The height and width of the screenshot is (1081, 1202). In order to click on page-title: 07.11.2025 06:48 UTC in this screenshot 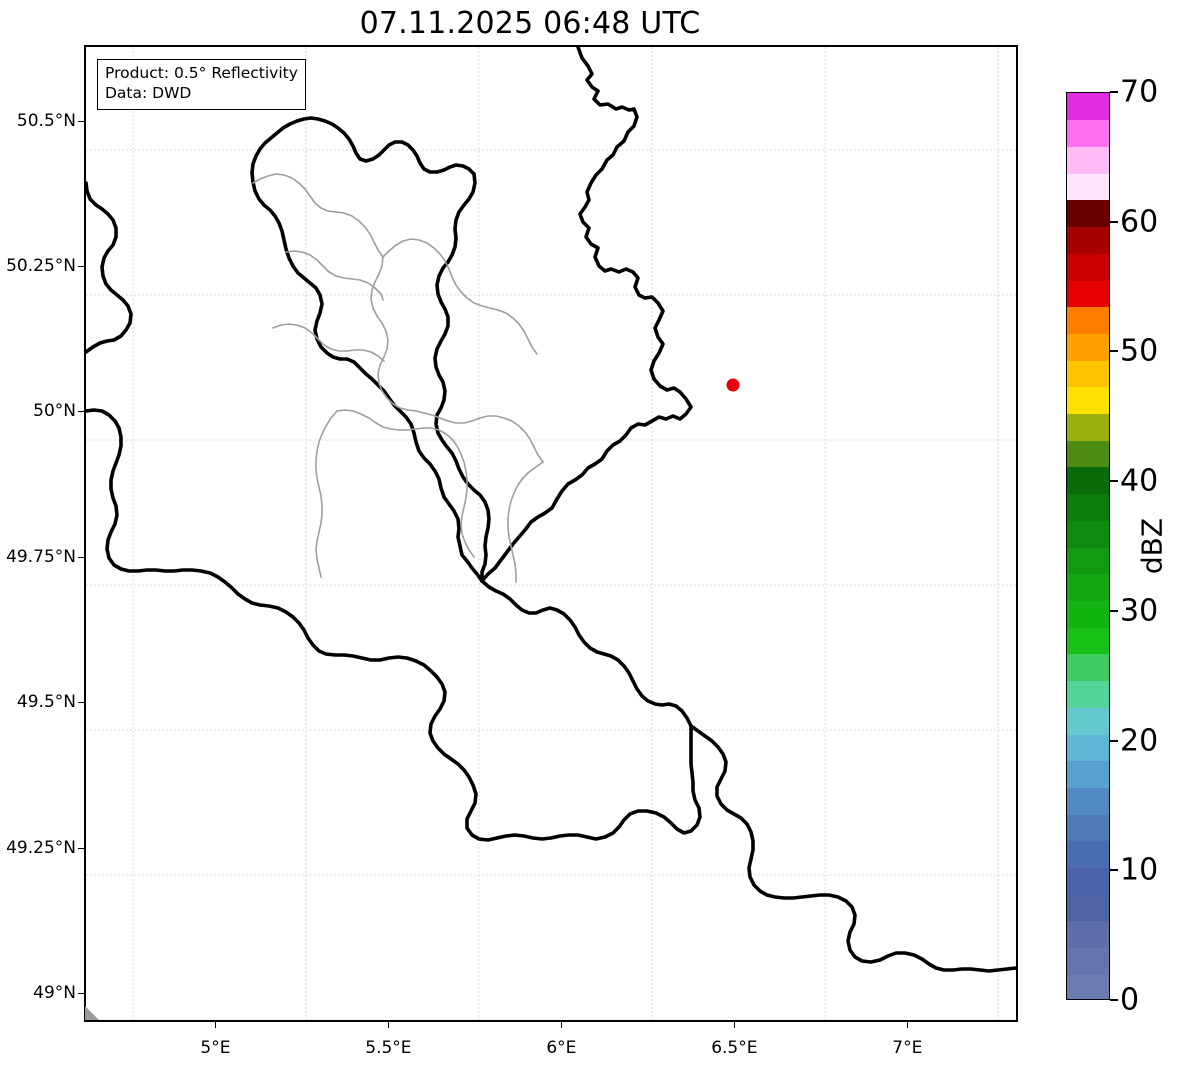, I will do `click(530, 23)`.